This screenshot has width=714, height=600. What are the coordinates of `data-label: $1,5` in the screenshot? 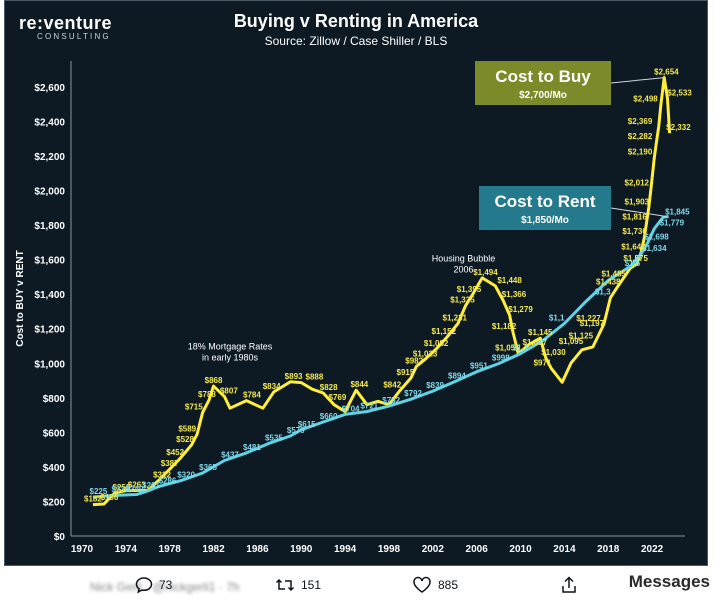 It's located at (633, 263).